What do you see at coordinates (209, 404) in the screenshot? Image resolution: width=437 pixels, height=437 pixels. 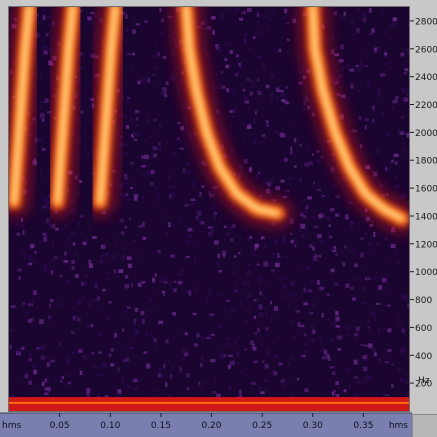 I see `low-frequency-band` at bounding box center [209, 404].